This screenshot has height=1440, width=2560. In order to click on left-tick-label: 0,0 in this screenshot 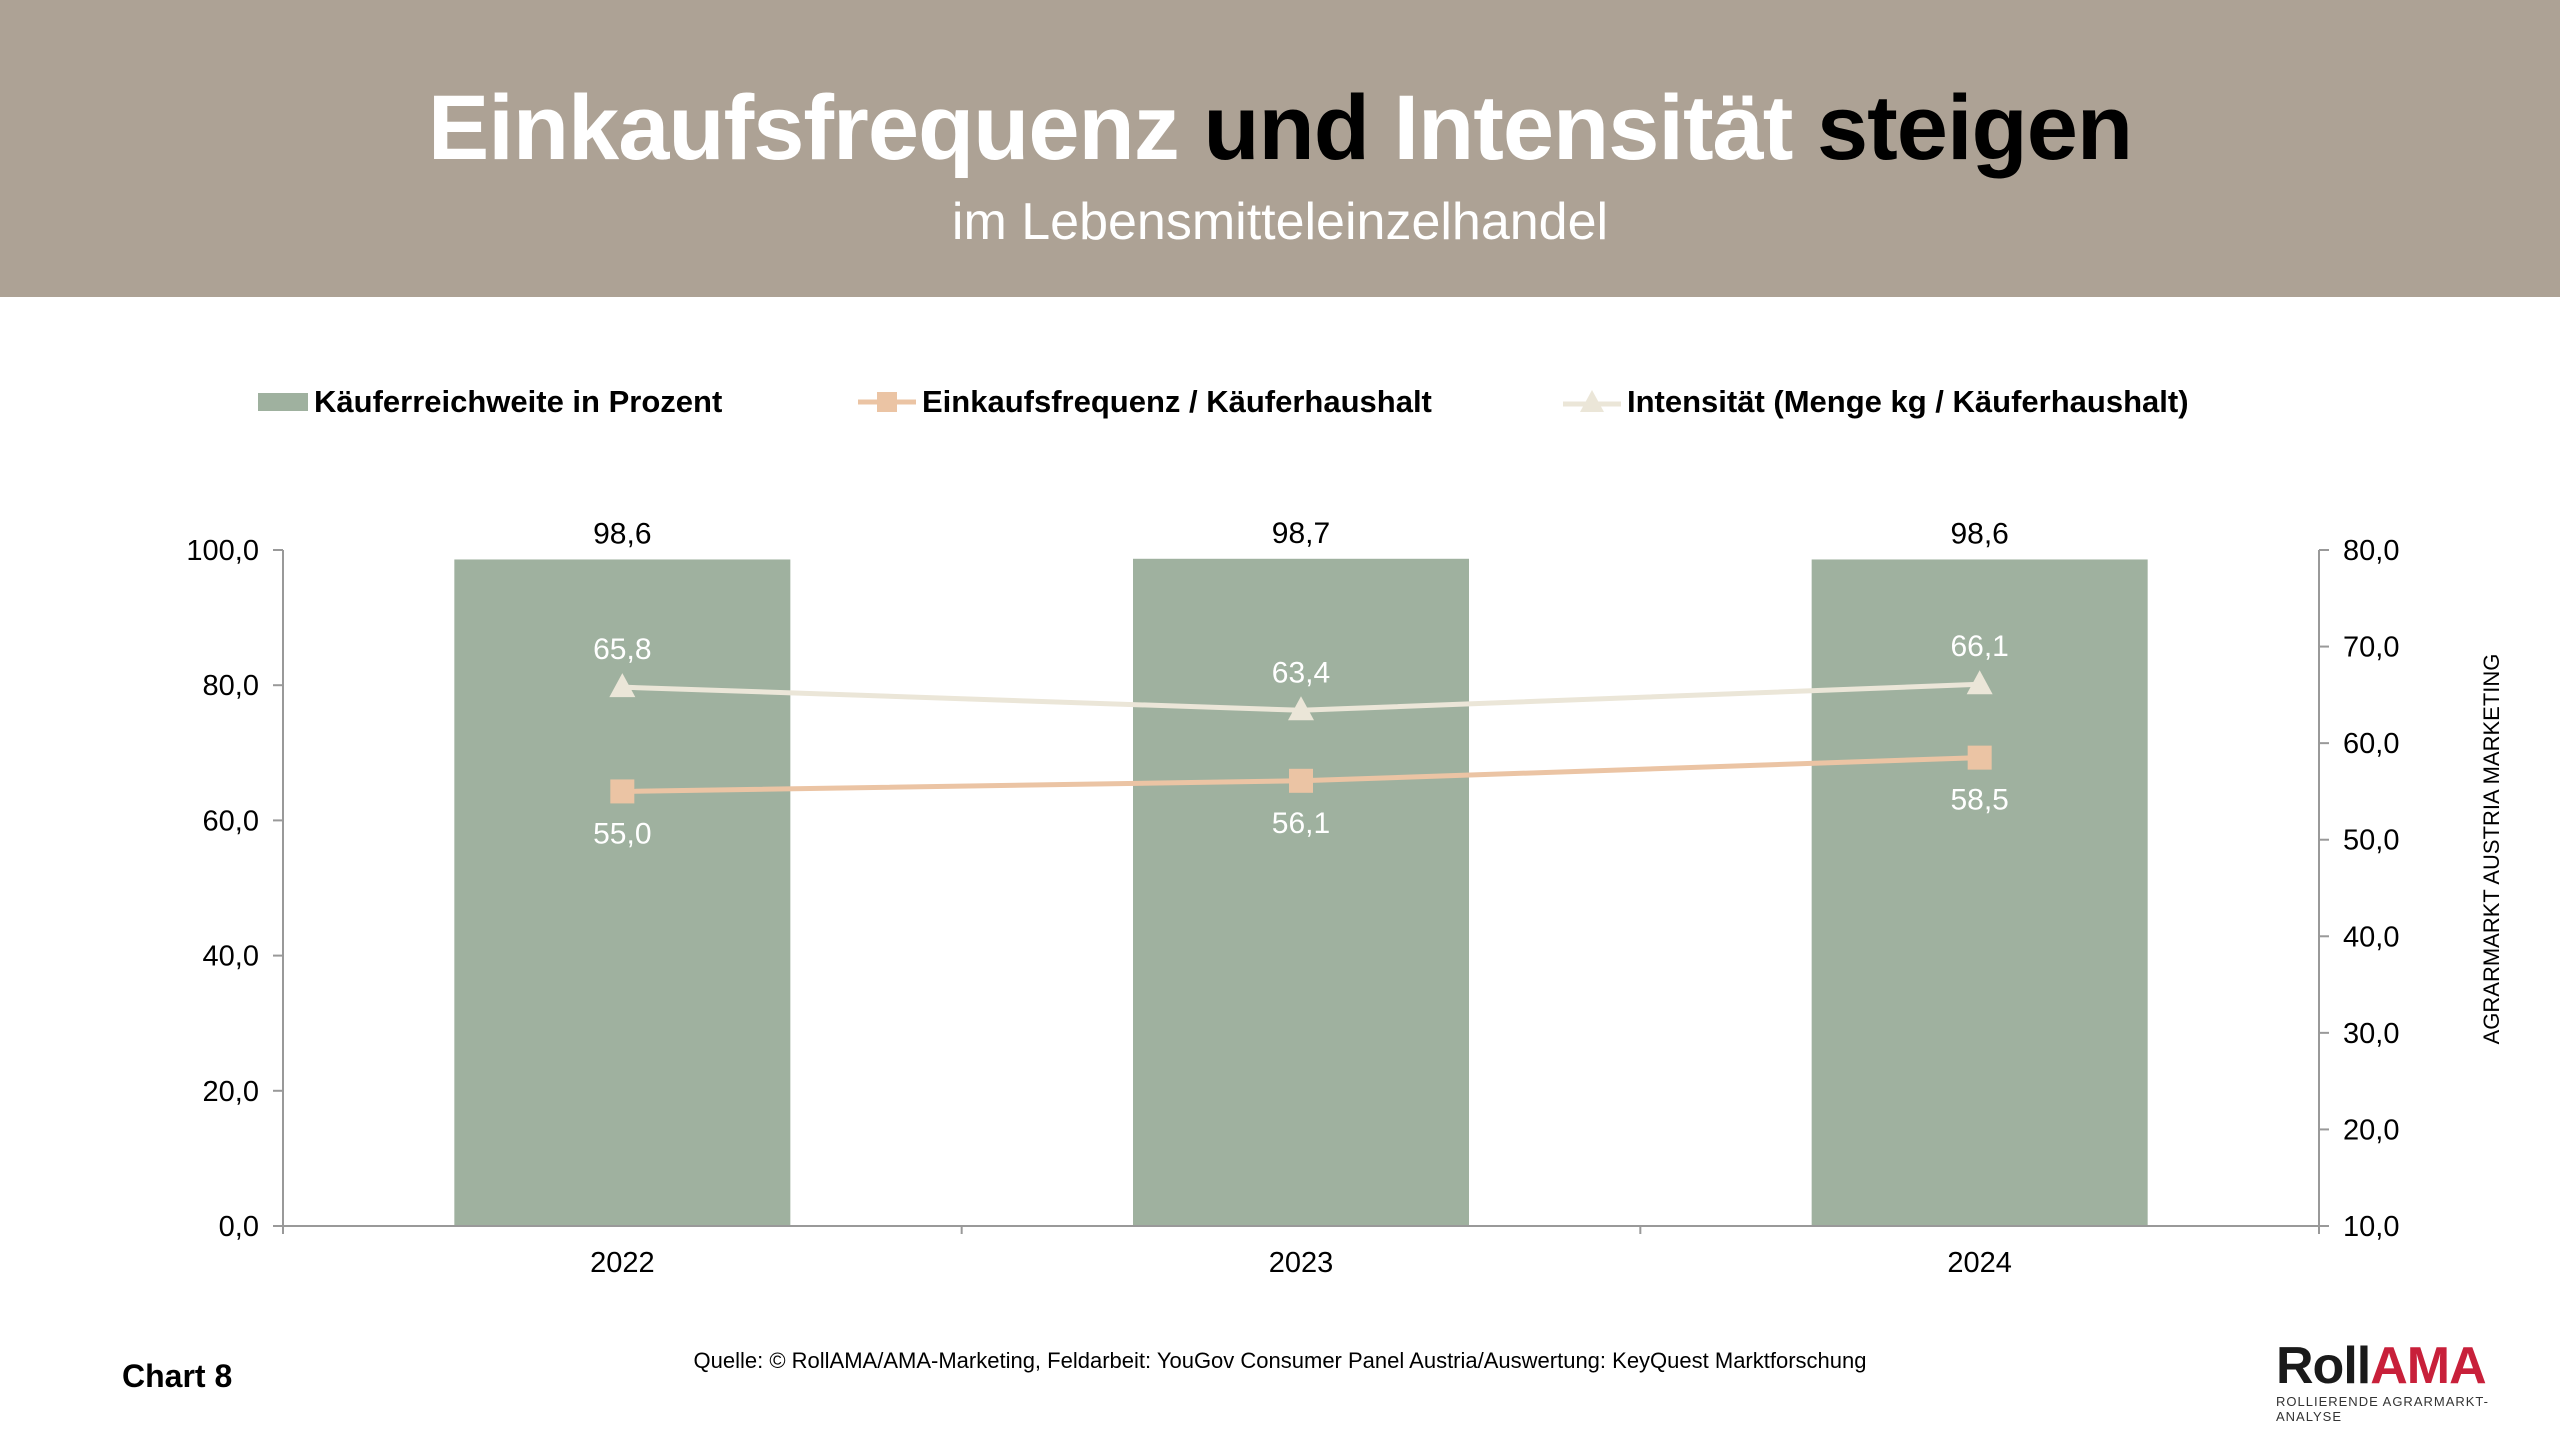, I will do `click(239, 1227)`.